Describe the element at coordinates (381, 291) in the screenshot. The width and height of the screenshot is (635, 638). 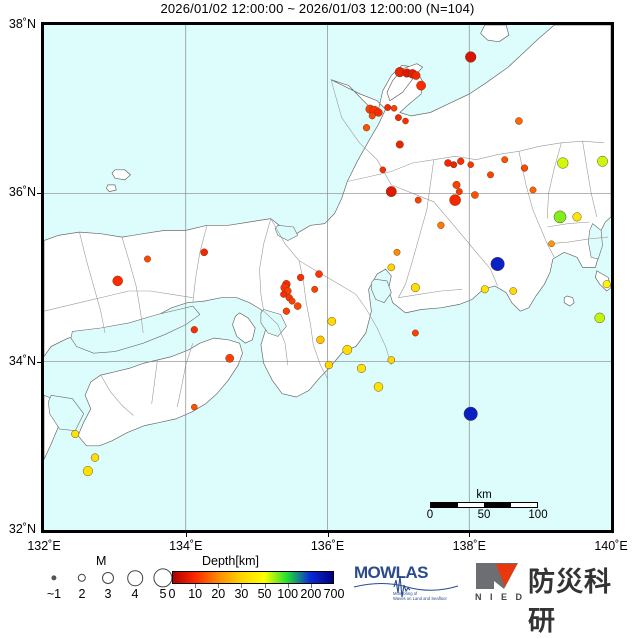
I see `inland-sea-ise_bay` at that location.